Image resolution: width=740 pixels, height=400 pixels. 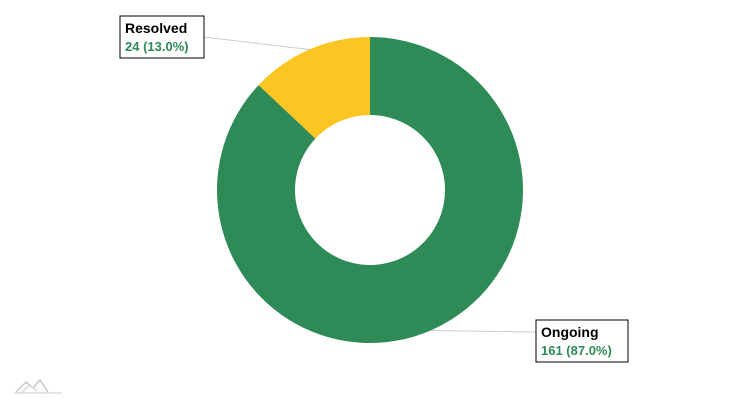 I want to click on callout-box-resolved, so click(x=162, y=37).